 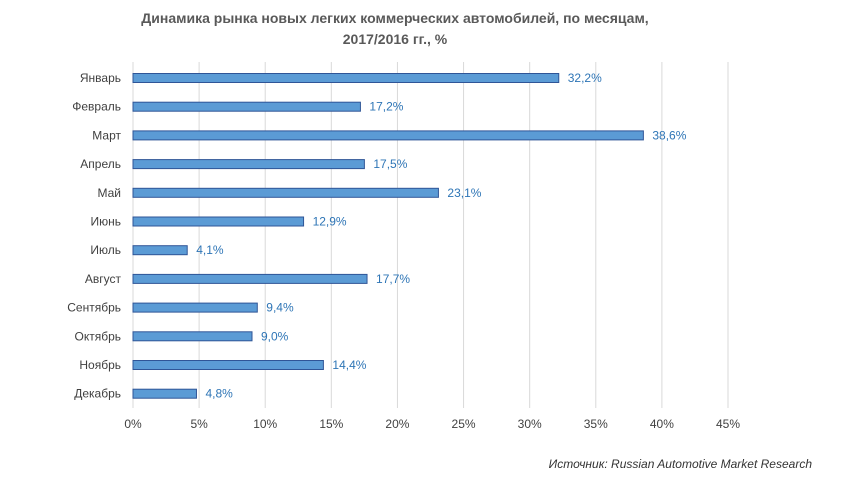 What do you see at coordinates (105, 222) in the screenshot?
I see `category-label: Июнь` at bounding box center [105, 222].